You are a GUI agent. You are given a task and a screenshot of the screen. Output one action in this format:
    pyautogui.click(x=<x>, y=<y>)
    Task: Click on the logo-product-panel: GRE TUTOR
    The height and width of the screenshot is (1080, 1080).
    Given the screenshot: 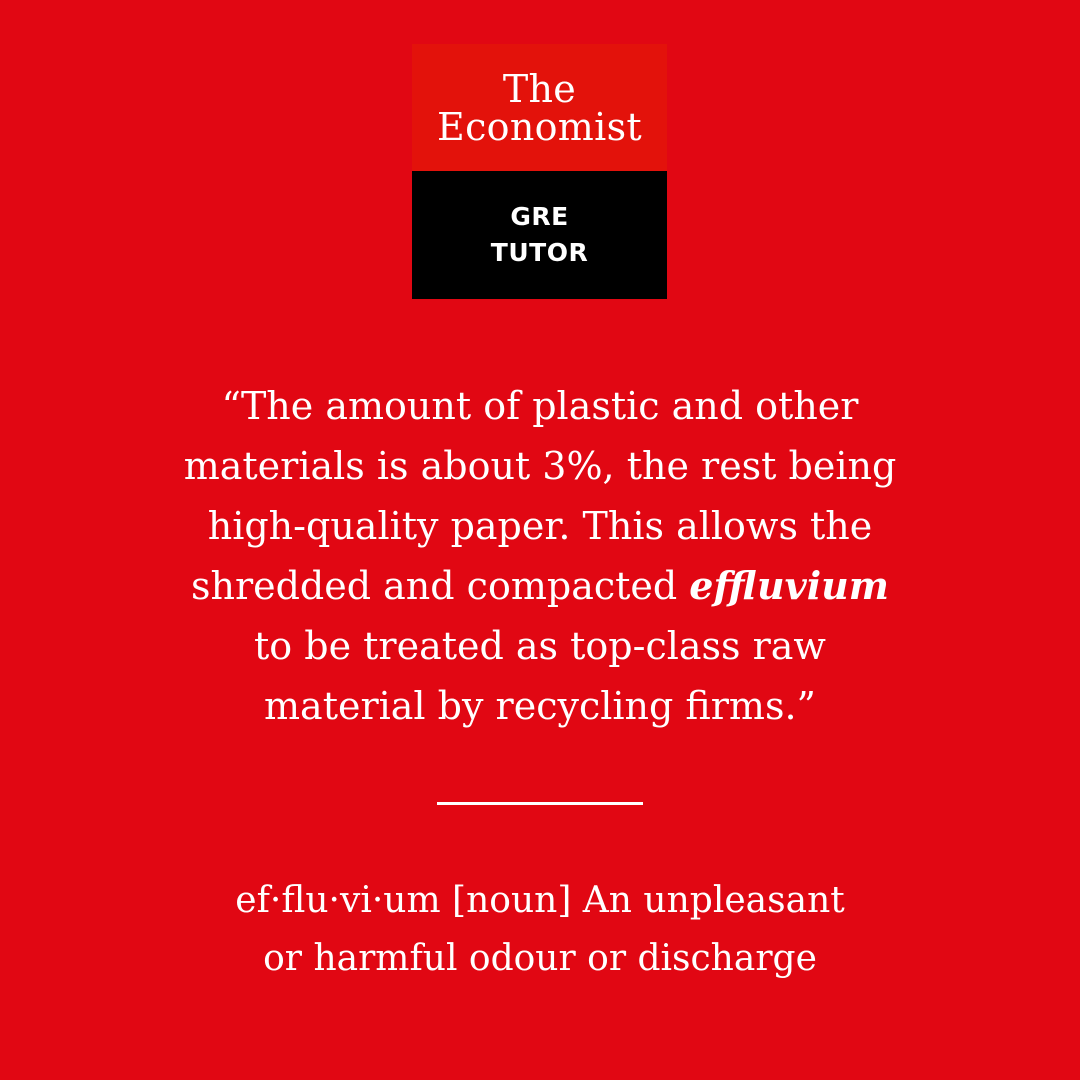 What is the action you would take?
    pyautogui.click(x=539, y=235)
    